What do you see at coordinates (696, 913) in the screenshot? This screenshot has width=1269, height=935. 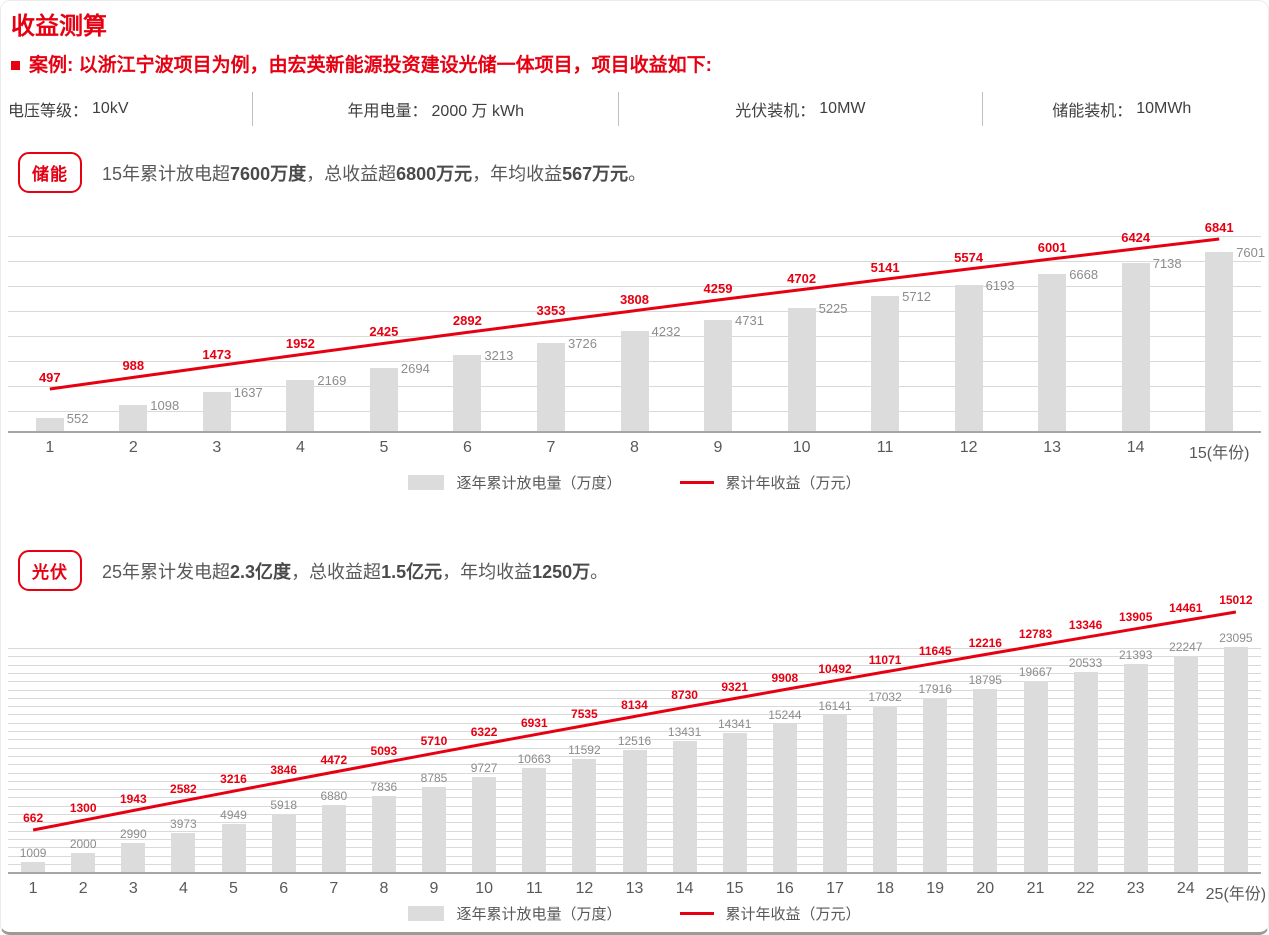 I see `line-swatch-icon` at bounding box center [696, 913].